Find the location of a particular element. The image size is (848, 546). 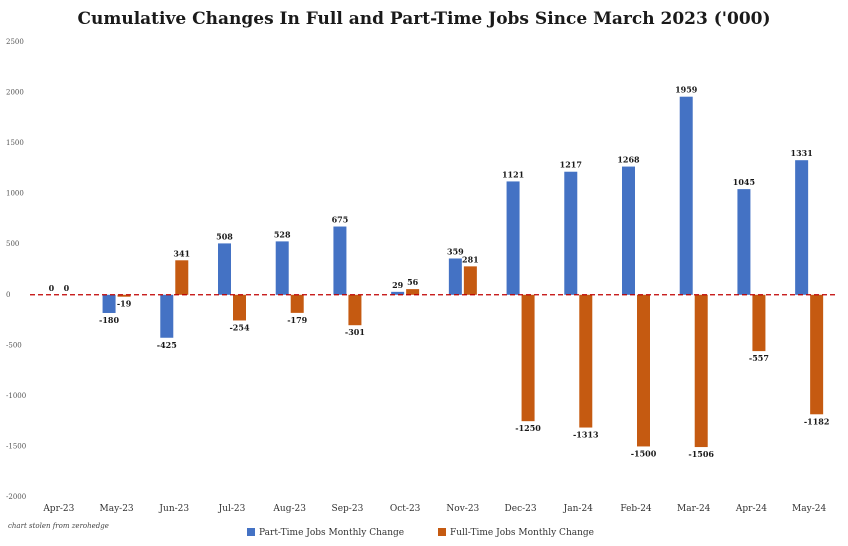

data-label-part-time-9: 1217 is located at coordinates (571, 165).